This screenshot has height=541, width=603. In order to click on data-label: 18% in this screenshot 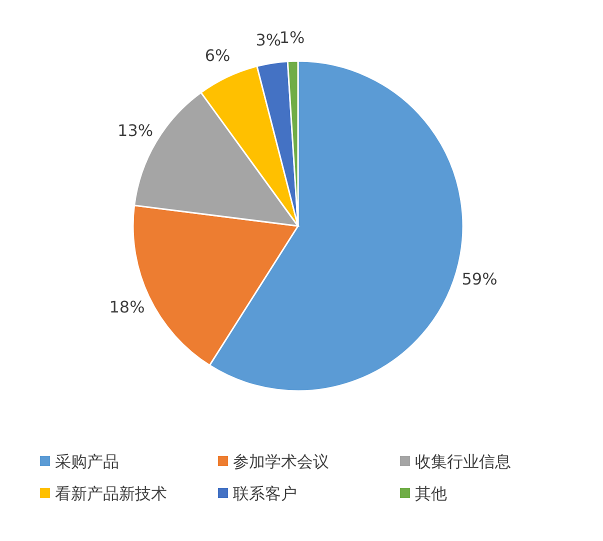, I will do `click(127, 306)`.